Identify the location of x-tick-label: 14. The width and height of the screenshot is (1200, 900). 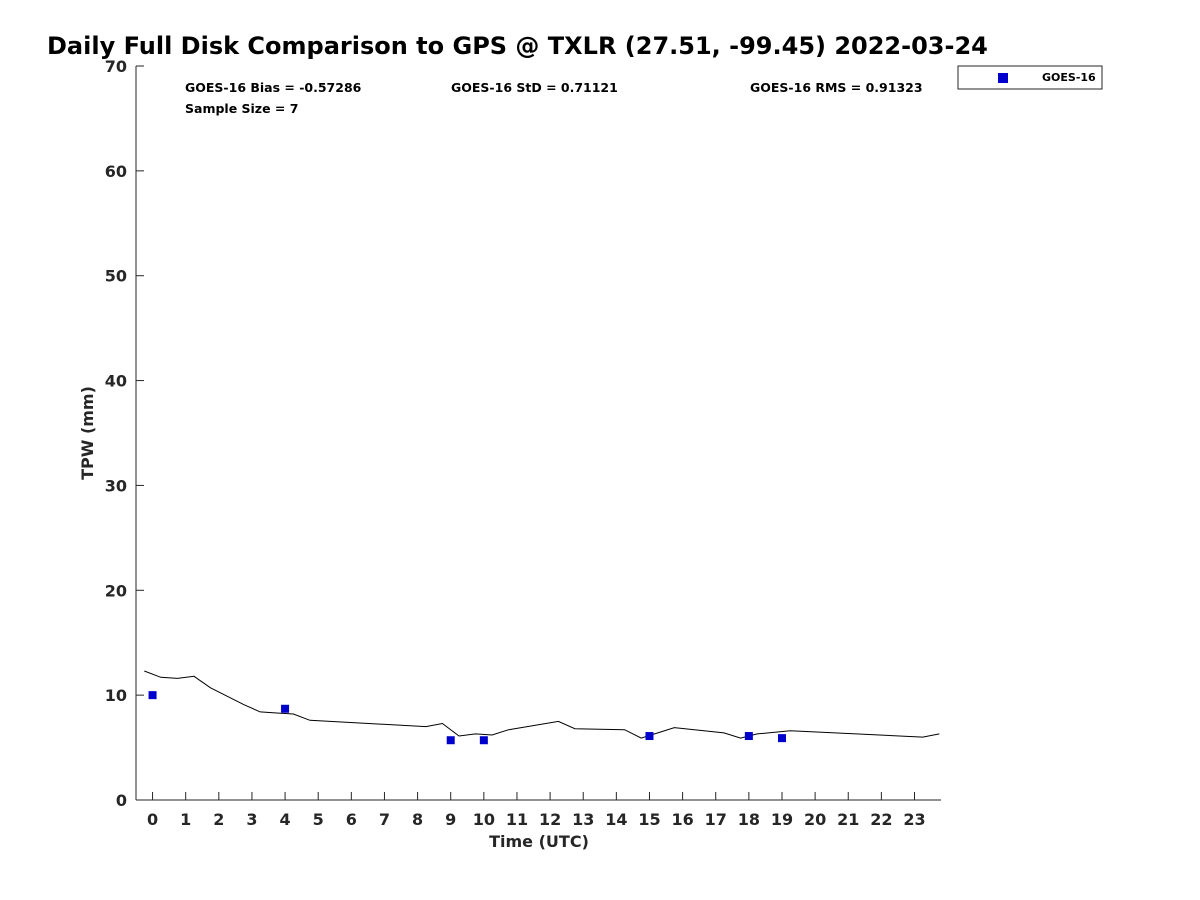
(616, 819).